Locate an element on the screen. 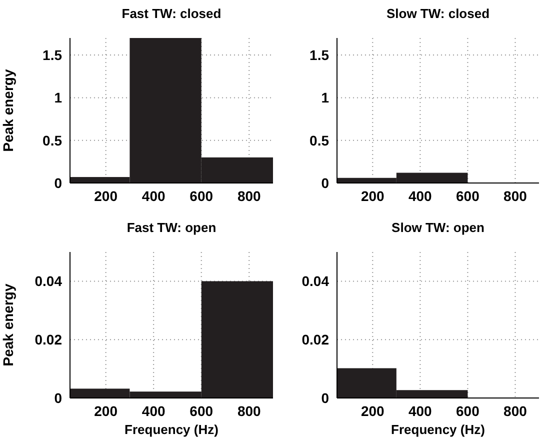 This screenshot has height=438, width=542. chart-title: Slow TW: closed is located at coordinates (438, 13).